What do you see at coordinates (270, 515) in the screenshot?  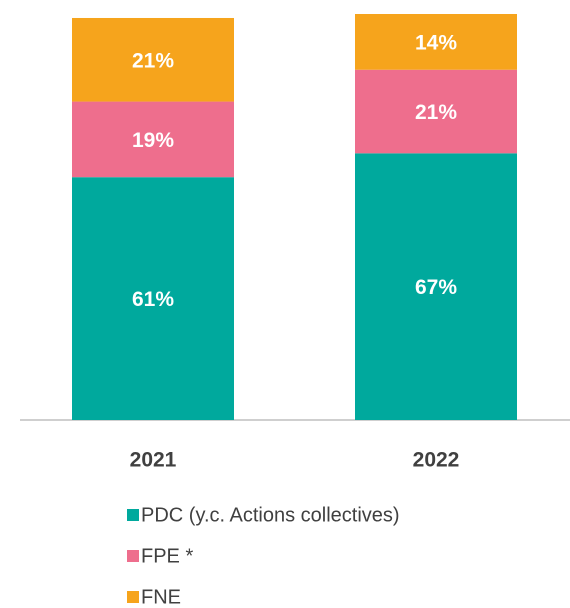 I see `legend-label: PDC (y.c. Actions collectives)` at bounding box center [270, 515].